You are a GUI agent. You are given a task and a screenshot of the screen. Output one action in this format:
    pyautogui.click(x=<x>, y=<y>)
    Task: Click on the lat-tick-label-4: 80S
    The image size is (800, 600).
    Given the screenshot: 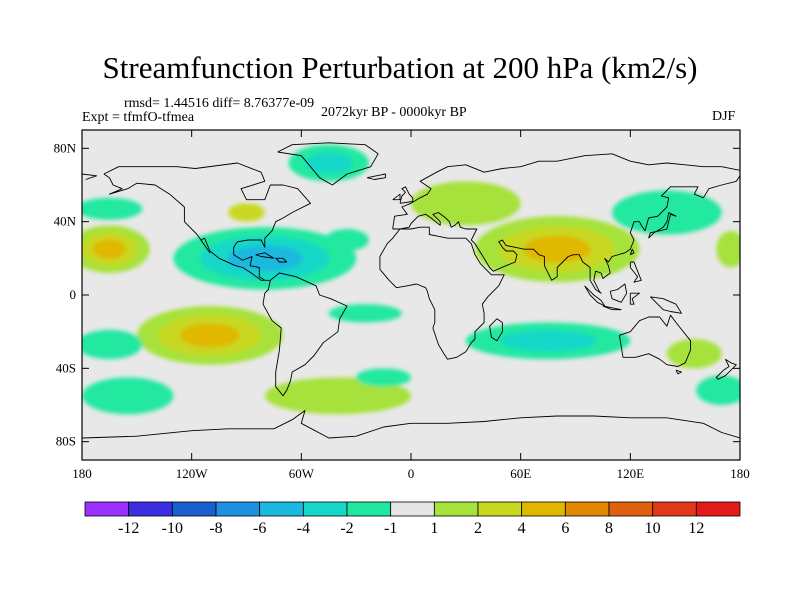 What is the action you would take?
    pyautogui.click(x=66, y=441)
    